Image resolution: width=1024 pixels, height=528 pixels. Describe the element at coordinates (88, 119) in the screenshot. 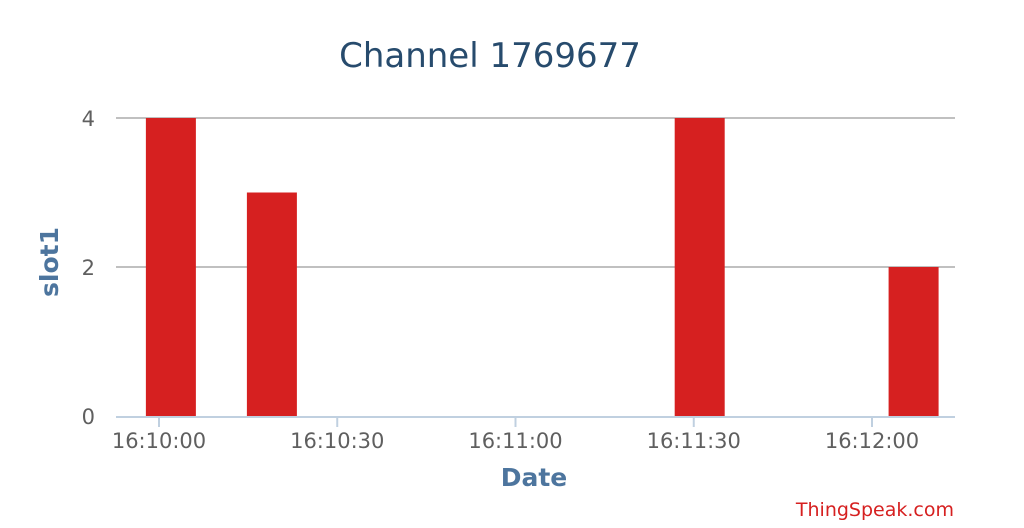

I see `y-tick-label: 4` at that location.